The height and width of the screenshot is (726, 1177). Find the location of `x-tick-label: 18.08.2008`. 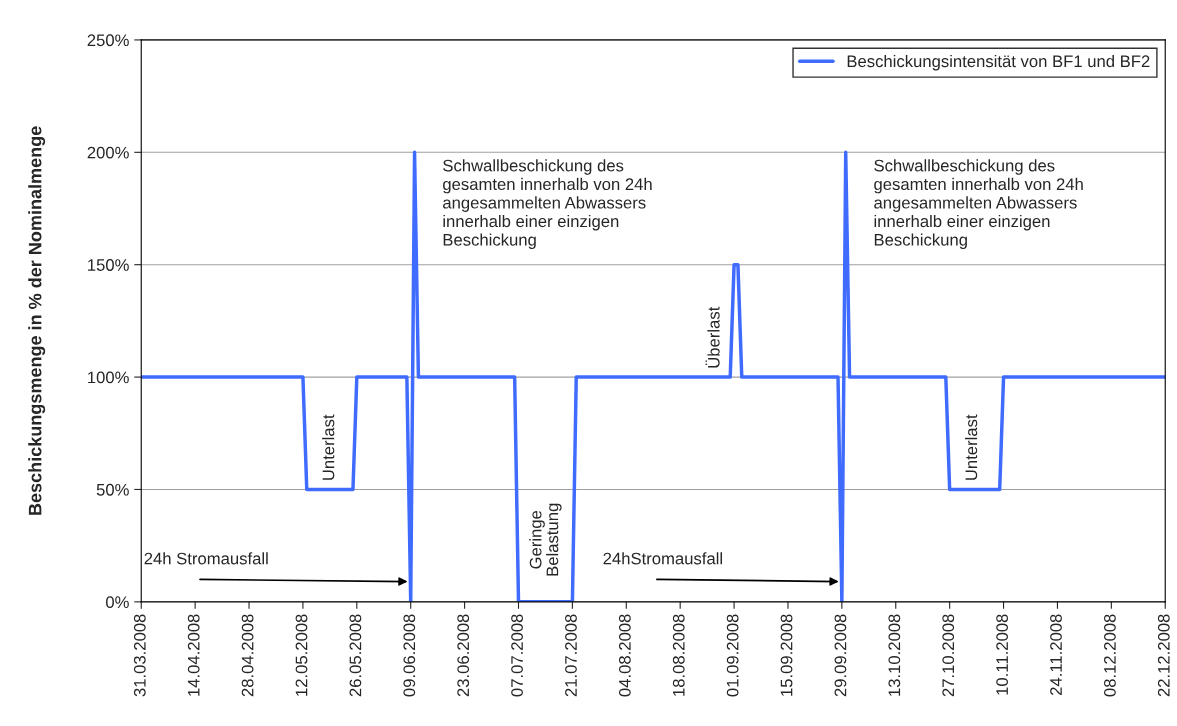

x-tick-label: 18.08.2008 is located at coordinates (678, 655).